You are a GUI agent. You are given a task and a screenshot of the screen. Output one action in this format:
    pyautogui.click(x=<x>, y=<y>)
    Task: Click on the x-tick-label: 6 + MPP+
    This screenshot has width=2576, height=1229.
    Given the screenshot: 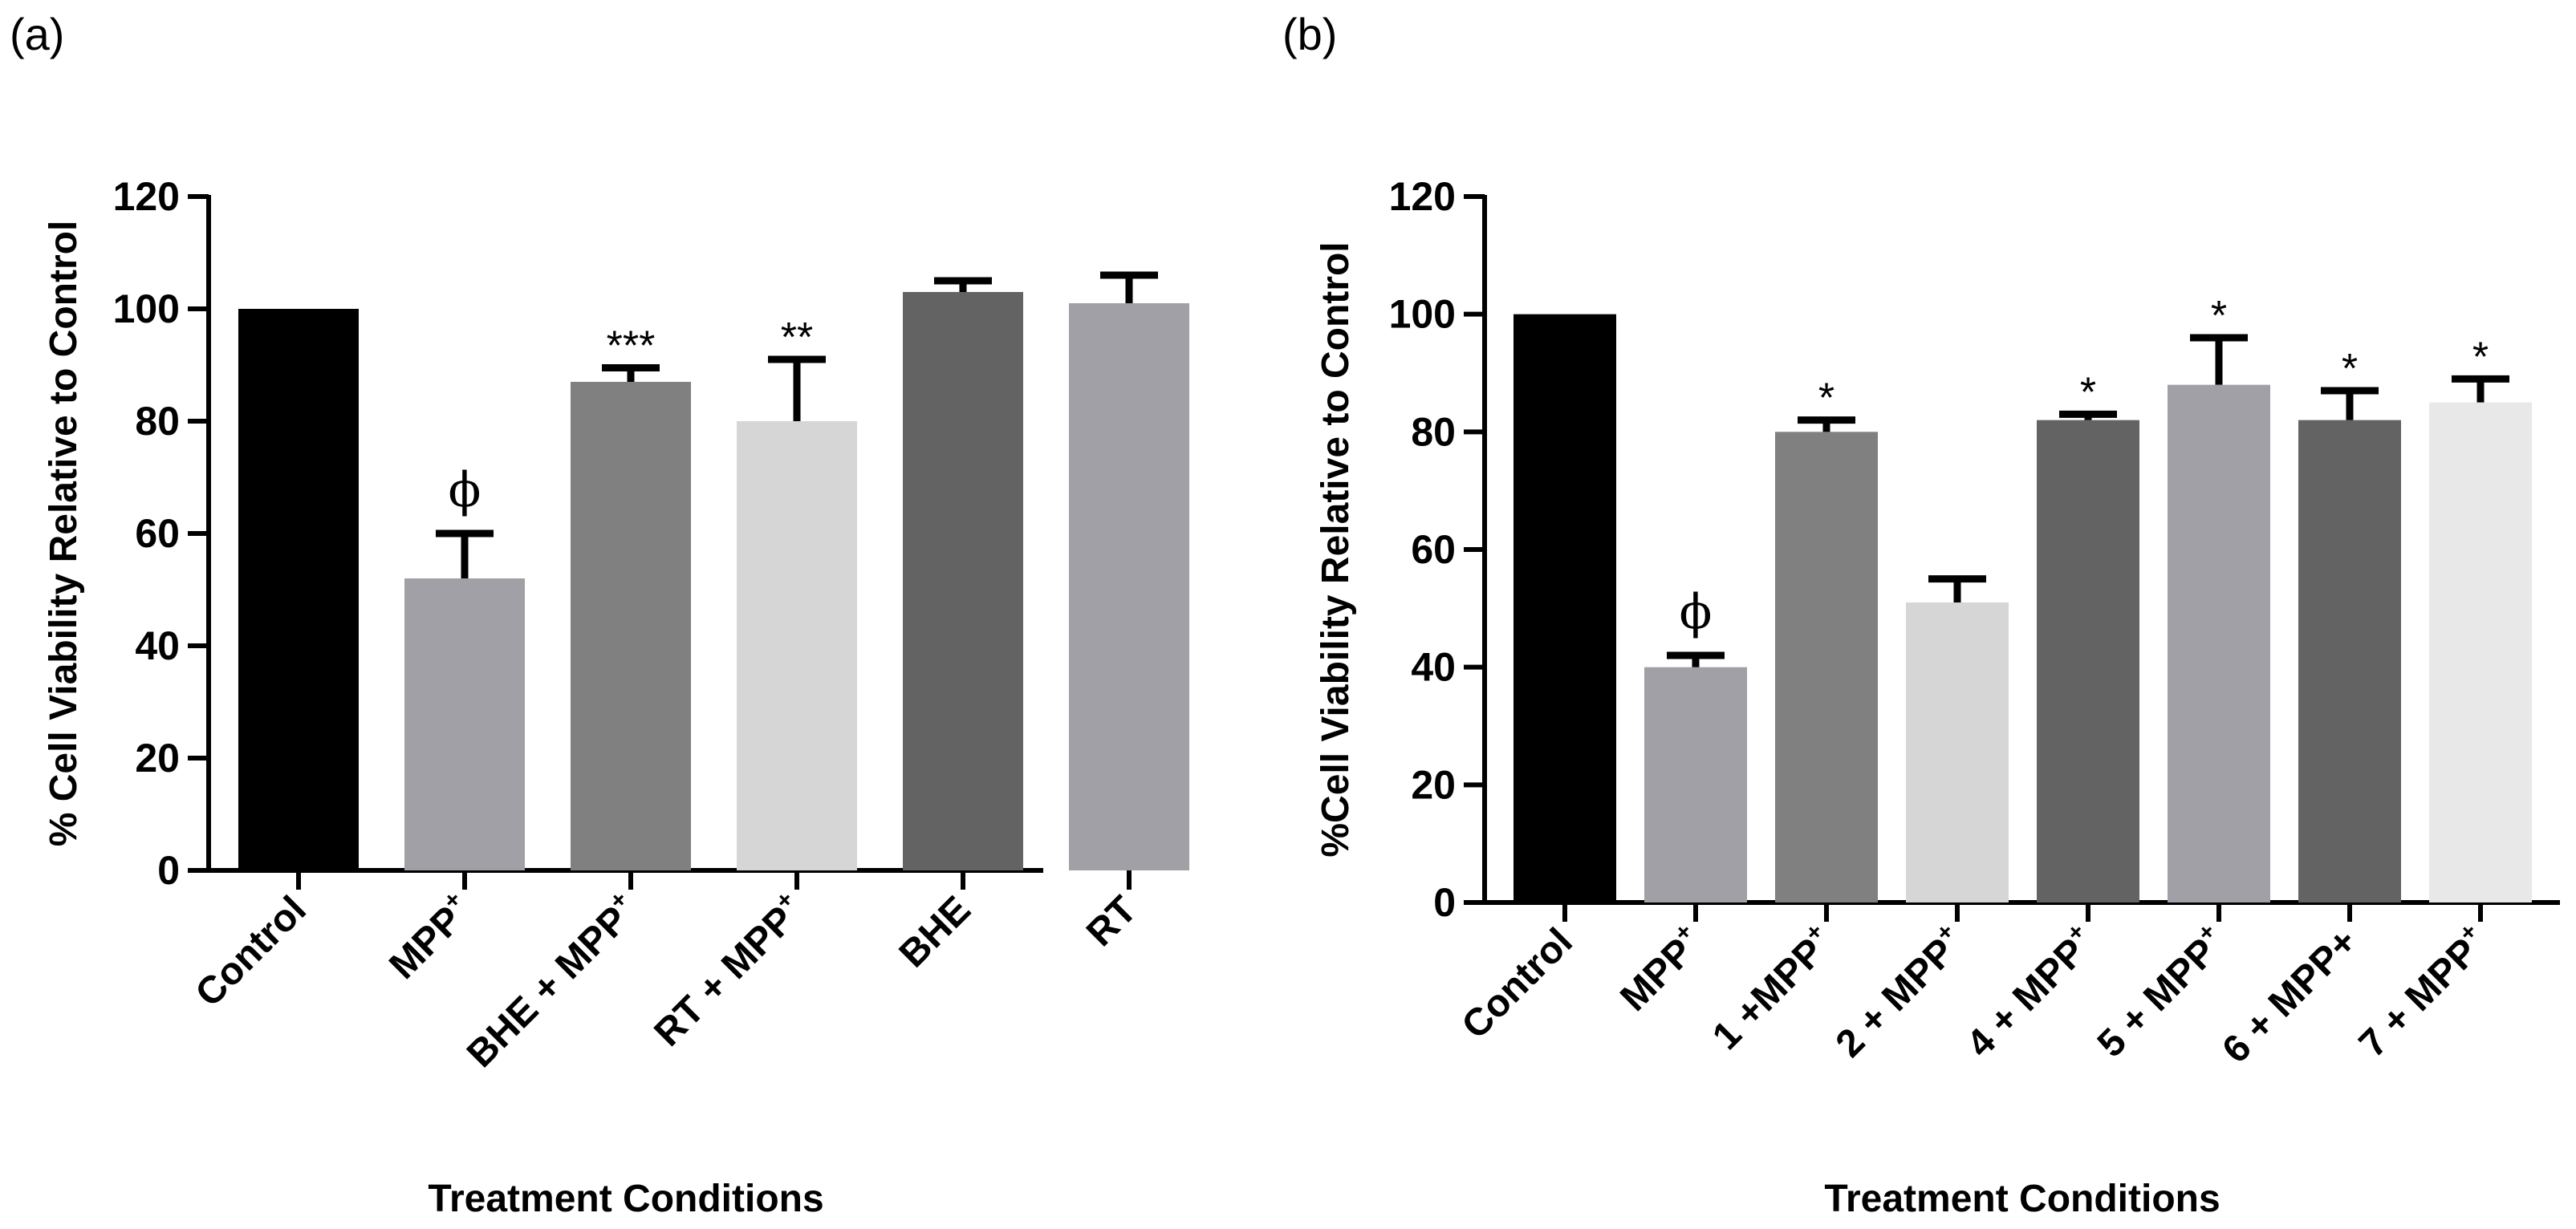 What is the action you would take?
    pyautogui.click(x=2289, y=996)
    